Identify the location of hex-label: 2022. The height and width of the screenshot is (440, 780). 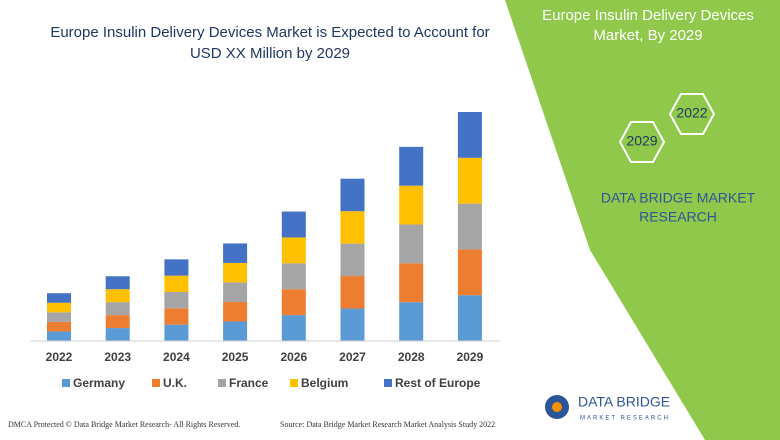
(691, 113).